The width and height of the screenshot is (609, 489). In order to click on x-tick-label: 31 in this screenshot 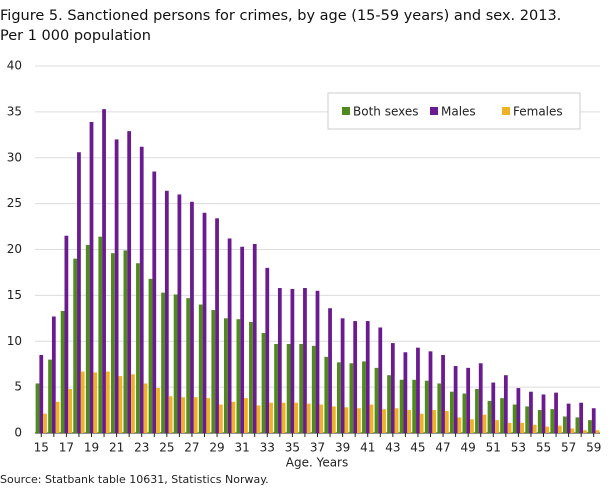, I will do `click(242, 448)`.